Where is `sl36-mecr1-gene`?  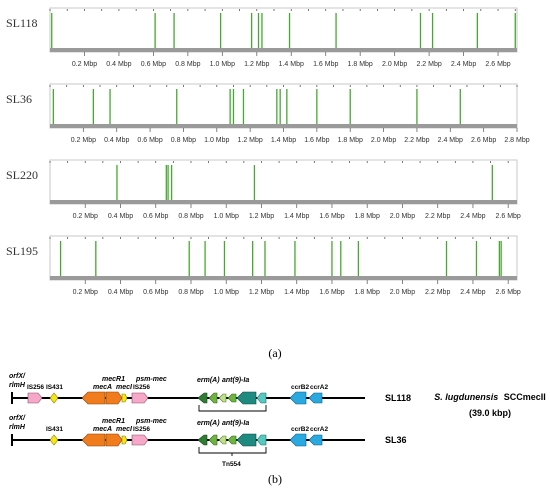
sl36-mecr1-gene is located at coordinates (114, 440).